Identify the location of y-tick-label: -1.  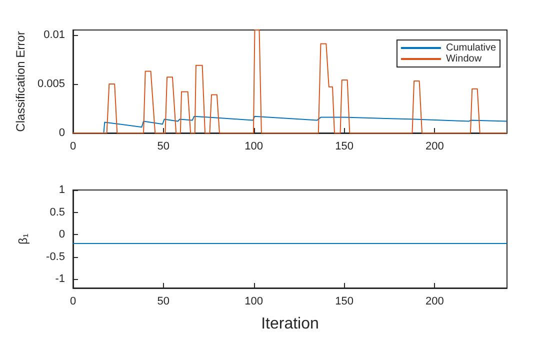
(60, 279).